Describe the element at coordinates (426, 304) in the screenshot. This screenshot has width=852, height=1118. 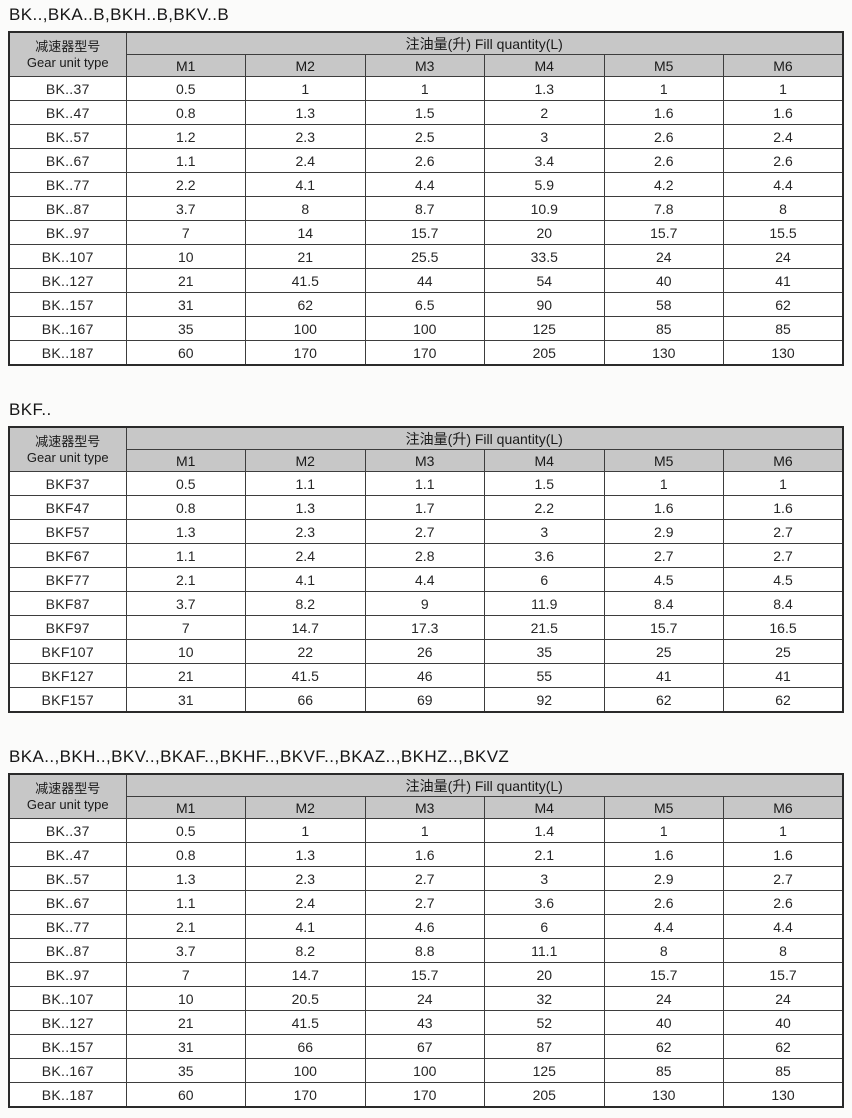
I see `table-row: BK..157 31 62 6.5 90 58 62` at that location.